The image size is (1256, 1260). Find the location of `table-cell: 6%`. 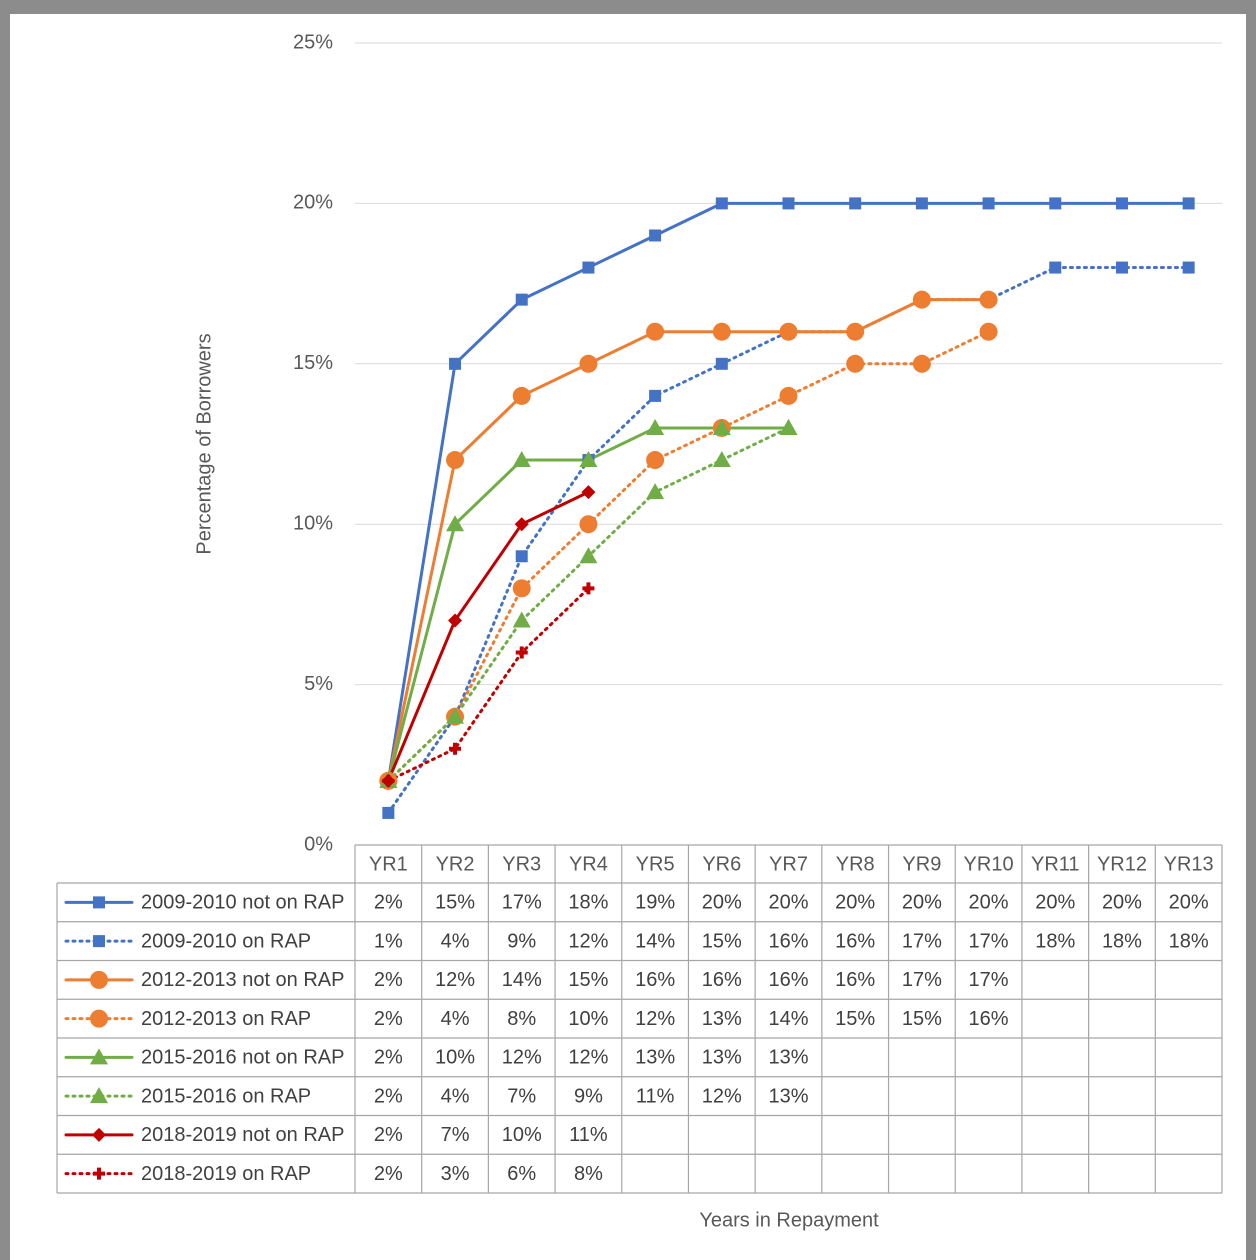

table-cell: 6% is located at coordinates (521, 1174).